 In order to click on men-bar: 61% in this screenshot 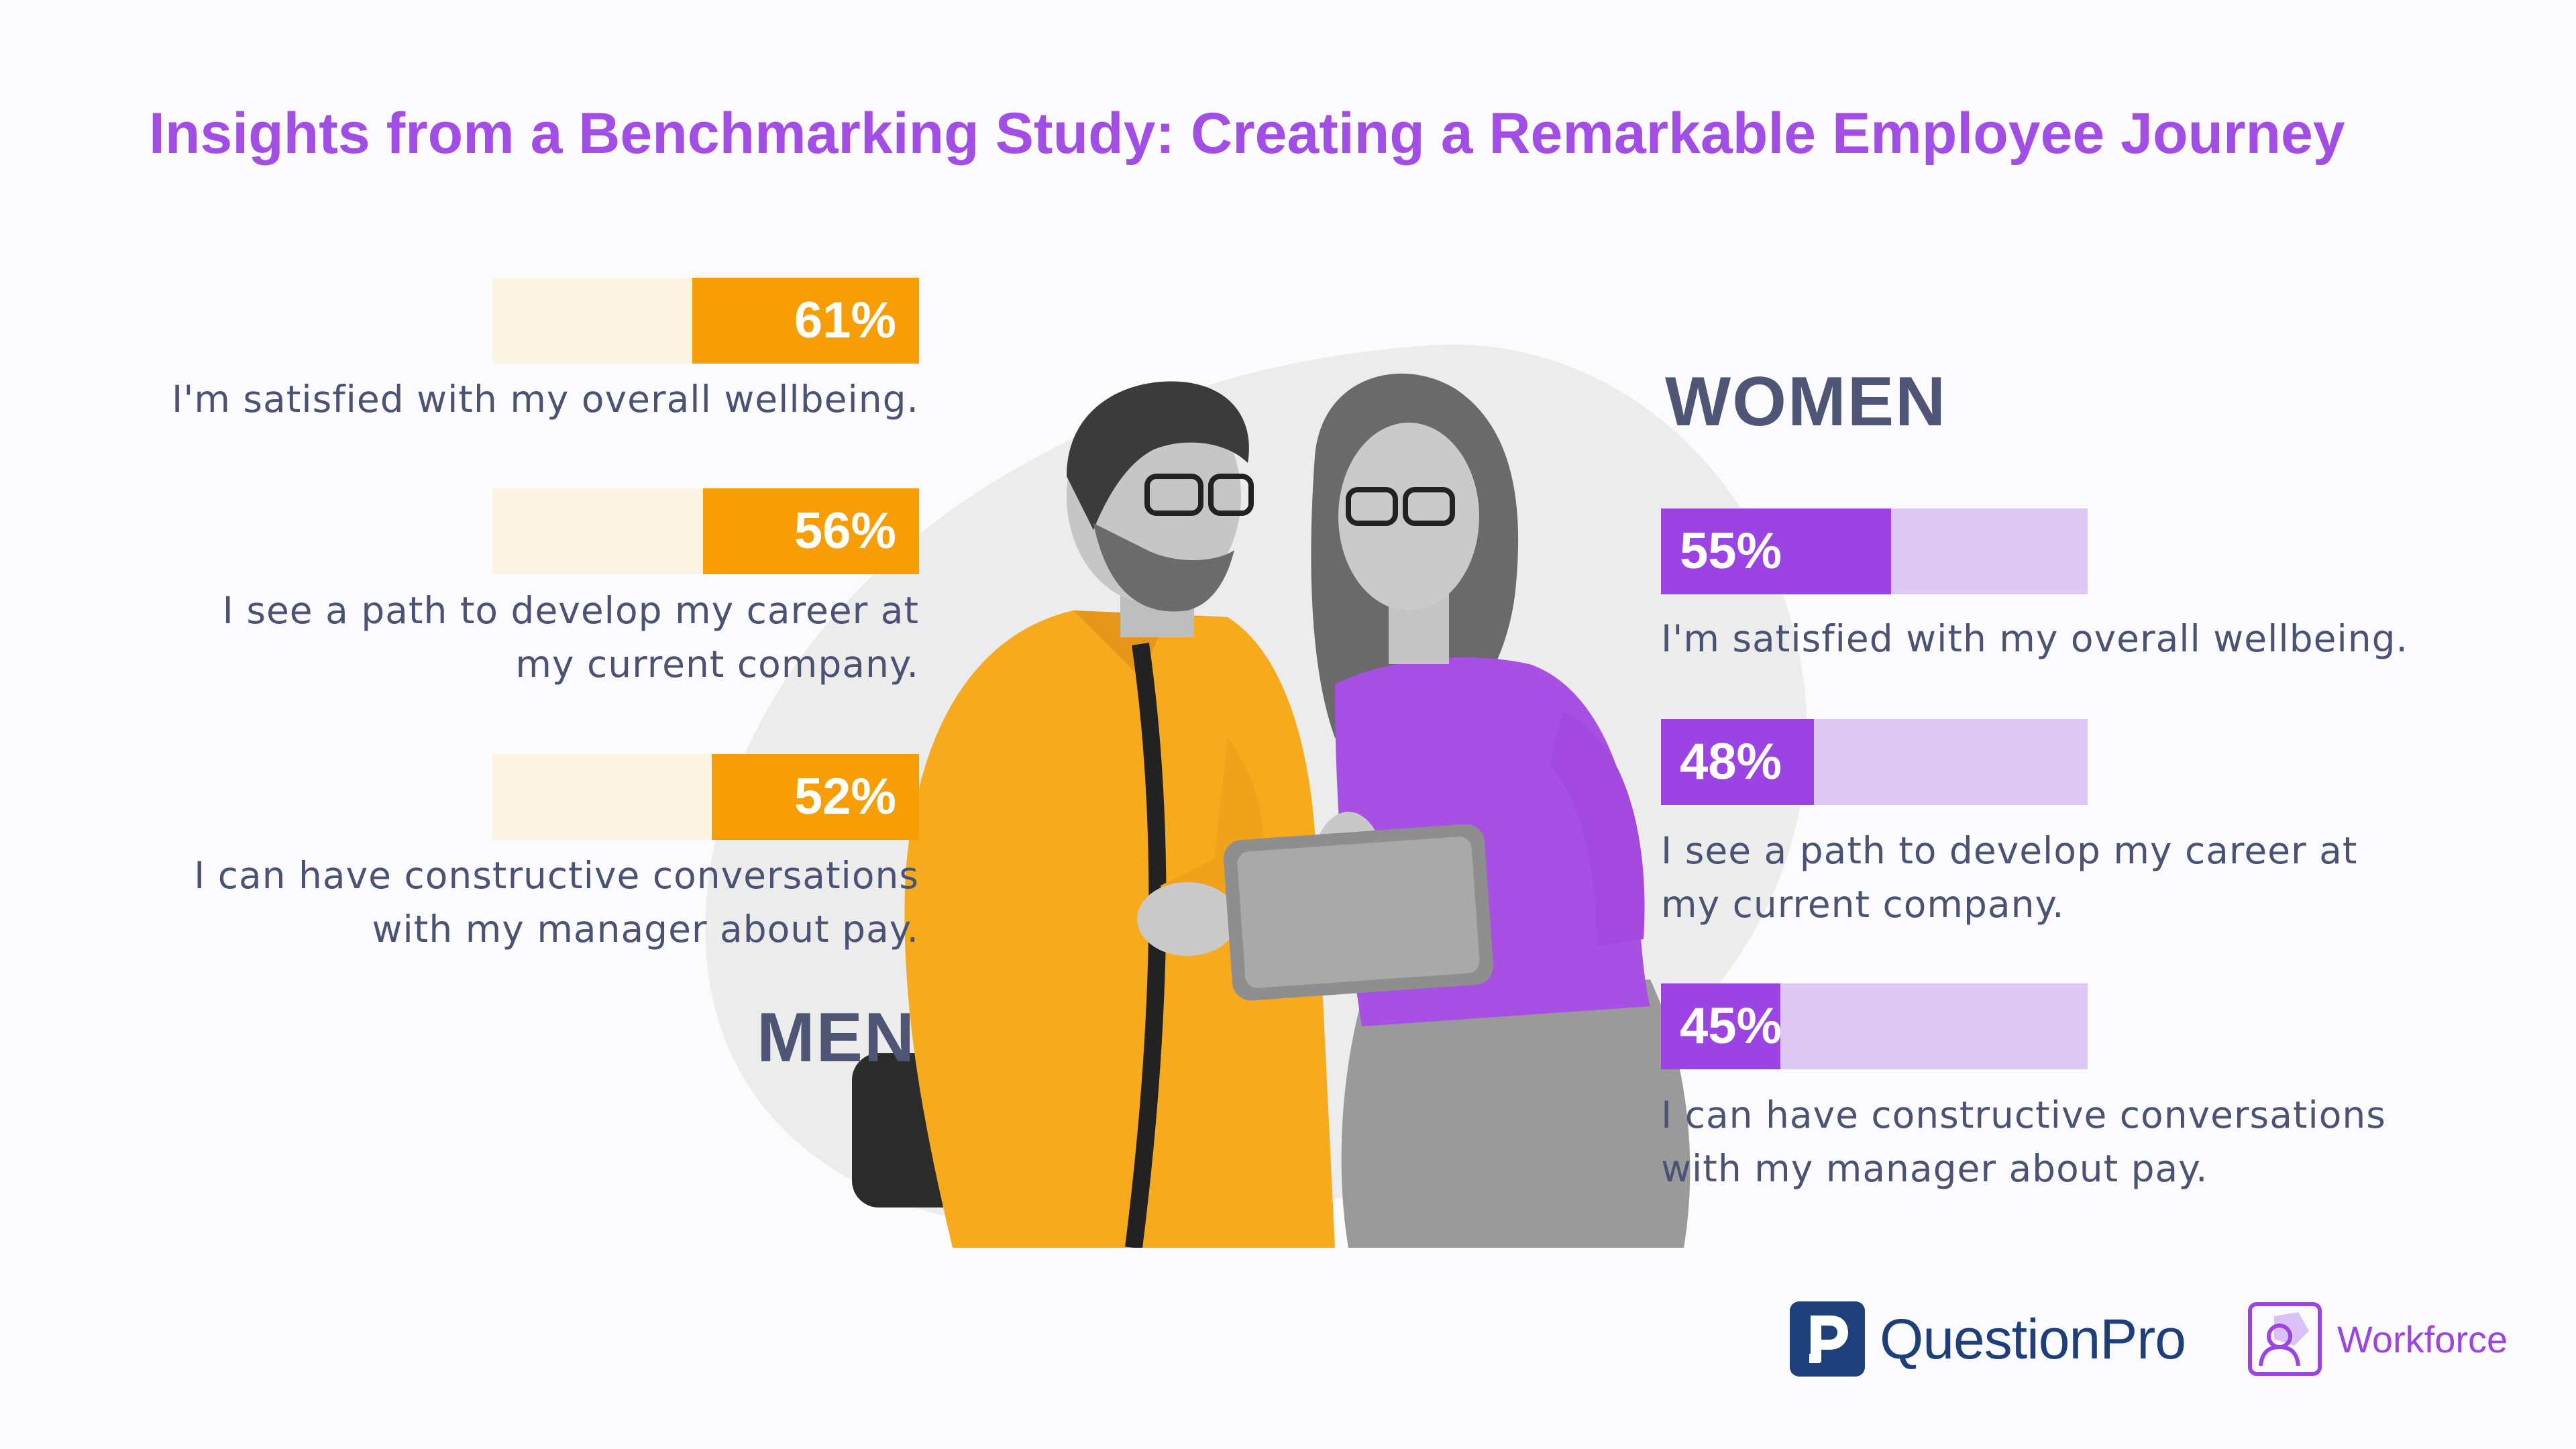, I will do `click(705, 321)`.